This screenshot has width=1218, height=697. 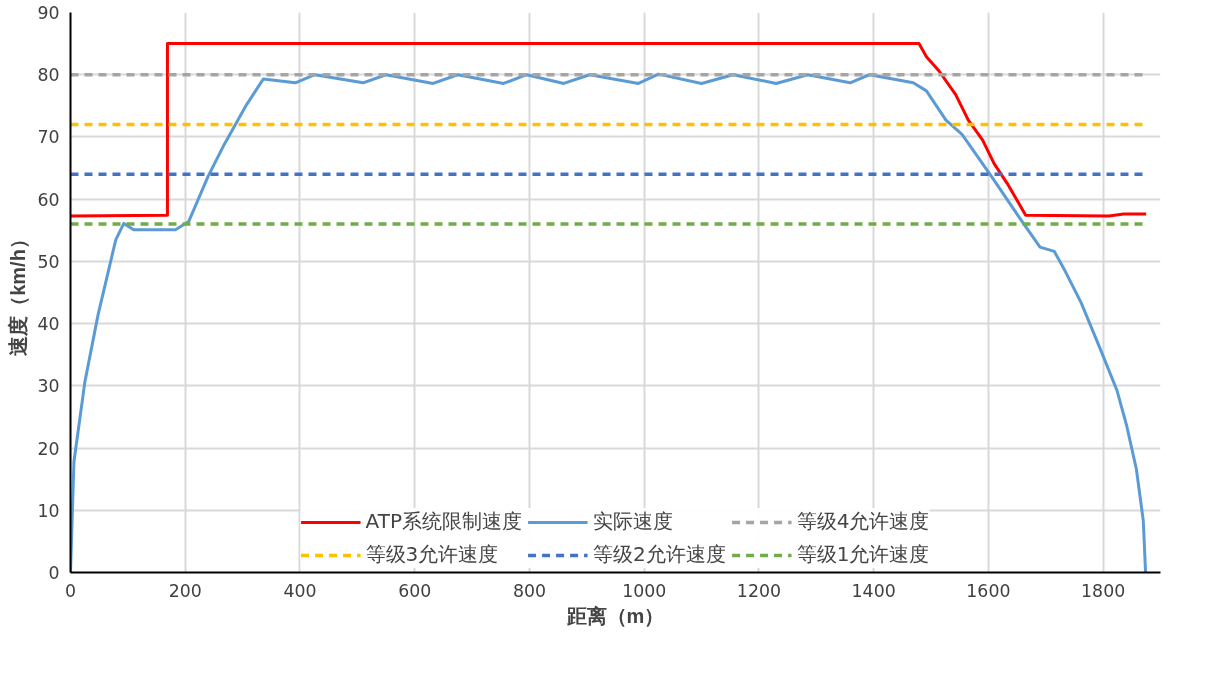 I want to click on x-axis-title: 距离（m）, so click(x=615, y=615).